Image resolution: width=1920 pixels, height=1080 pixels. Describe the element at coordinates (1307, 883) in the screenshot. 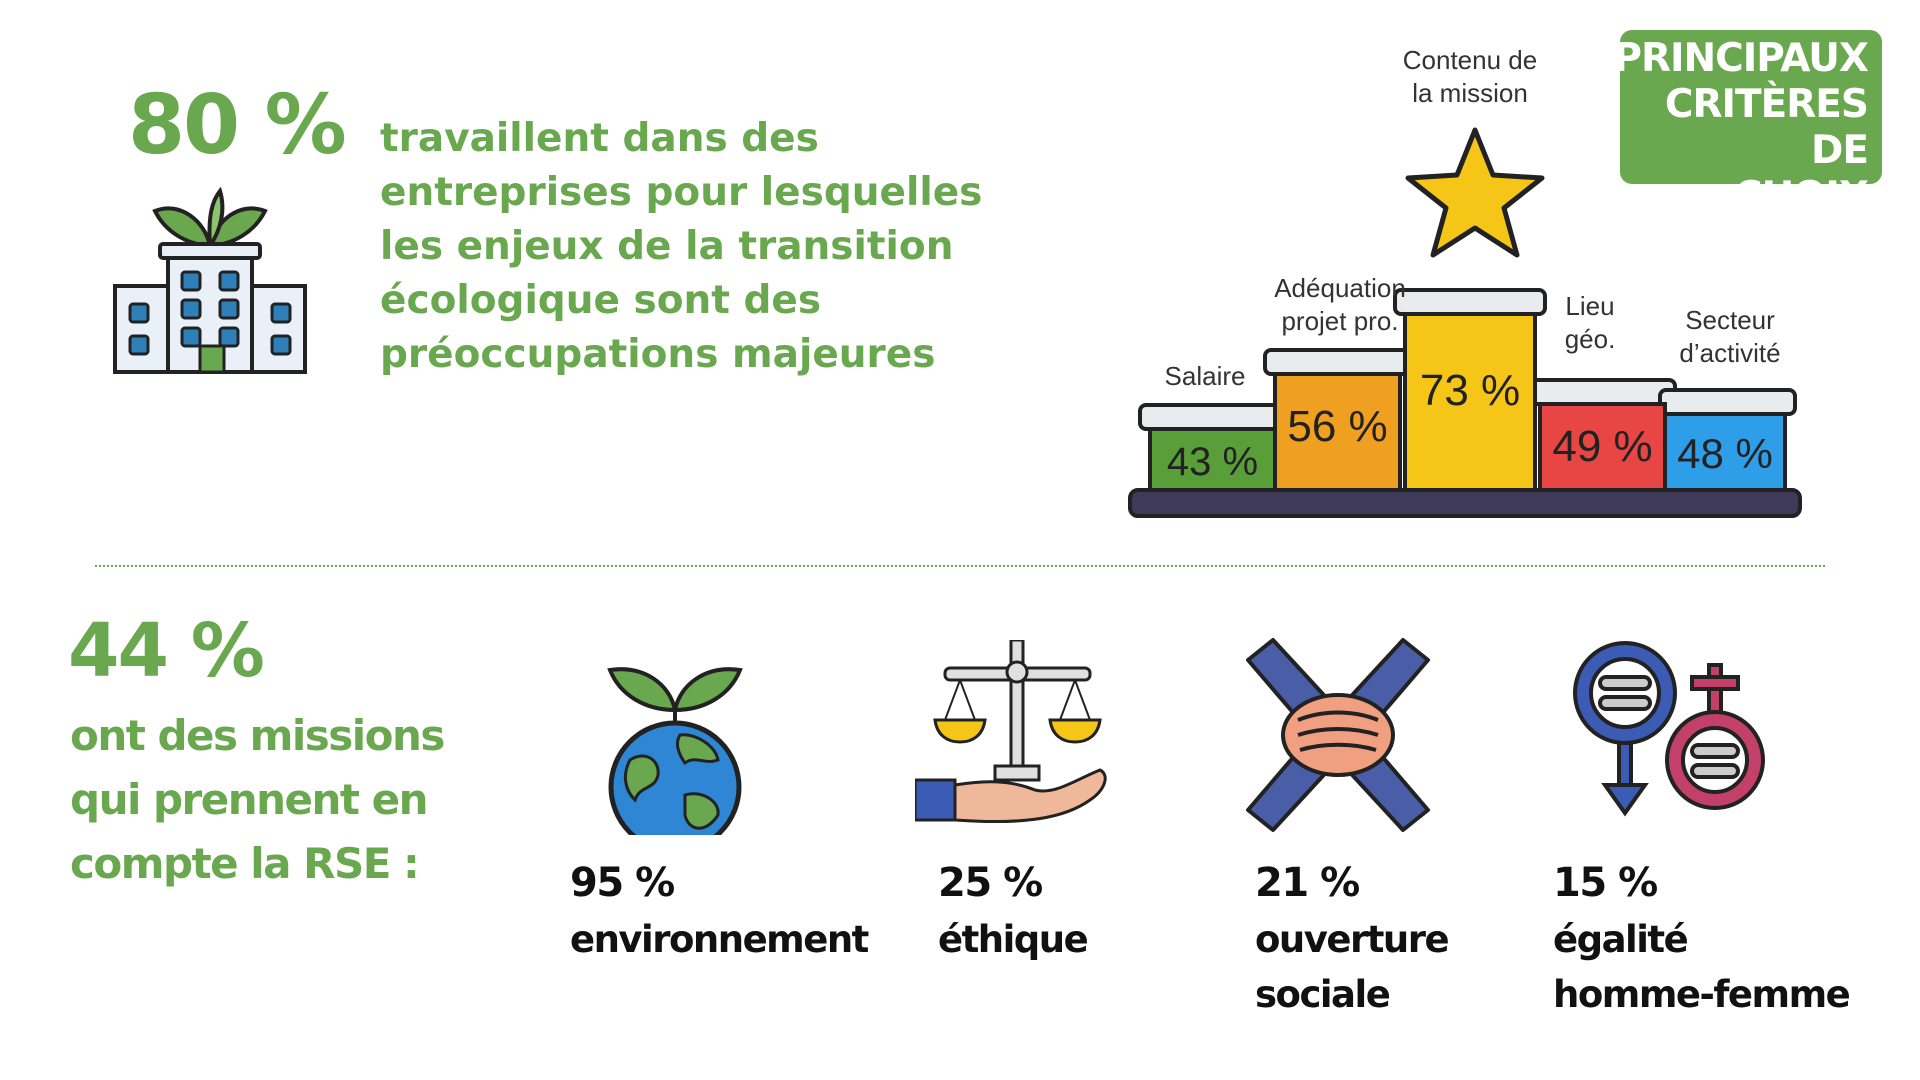

I see `rse-percent-ouverture: 21 %` at that location.